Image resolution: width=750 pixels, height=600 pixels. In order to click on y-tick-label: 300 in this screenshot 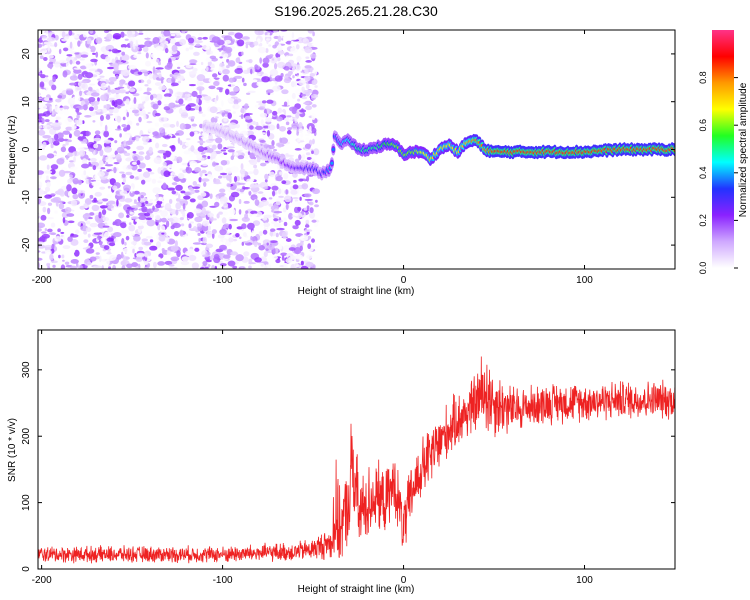, I will do `click(26, 369)`.